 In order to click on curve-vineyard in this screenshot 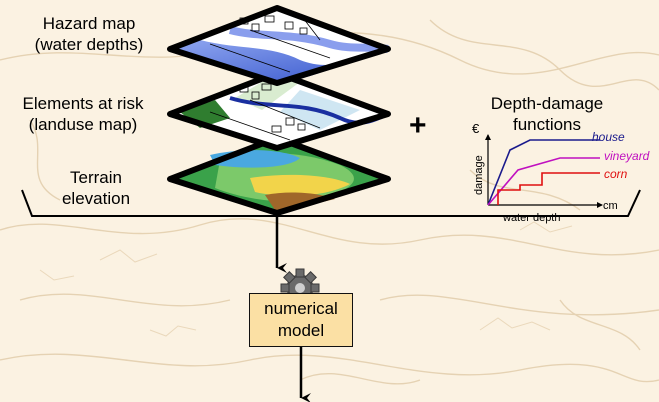, I will do `click(543, 181)`.